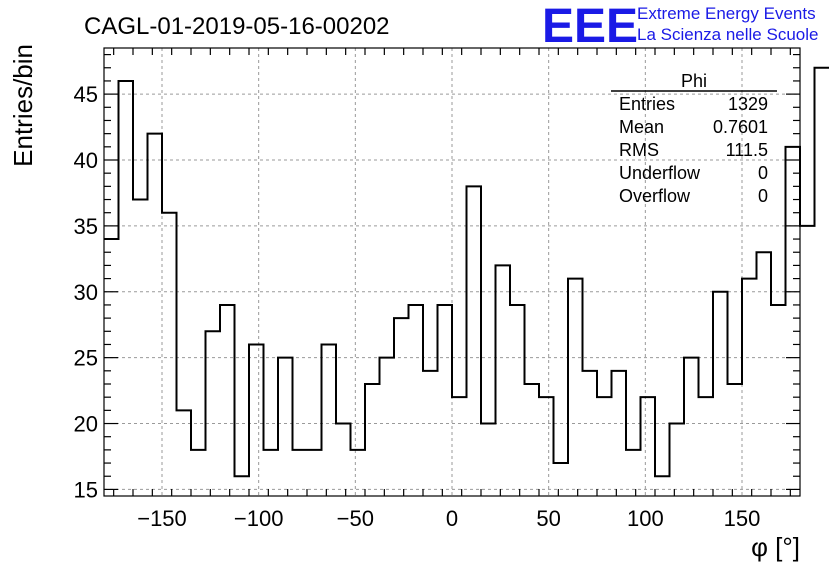  I want to click on y-tick-label: 20, so click(86, 424).